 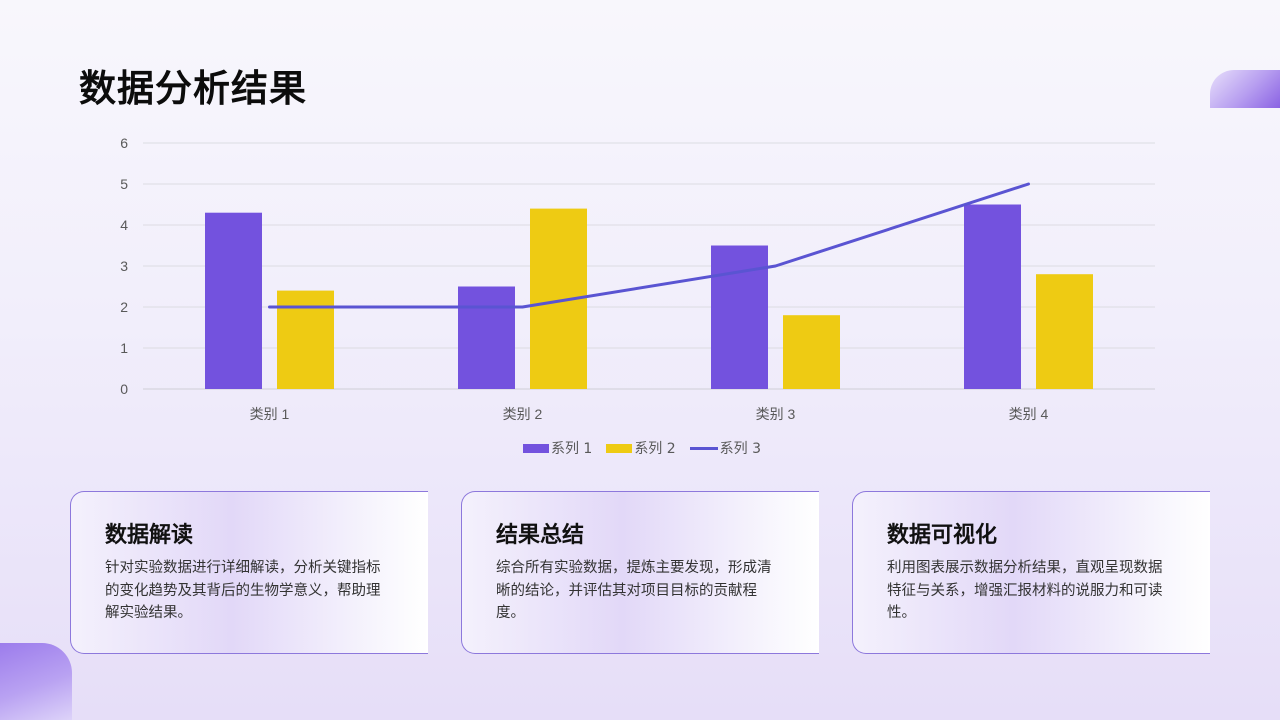 What do you see at coordinates (124, 266) in the screenshot?
I see `y-tick-label: 3` at bounding box center [124, 266].